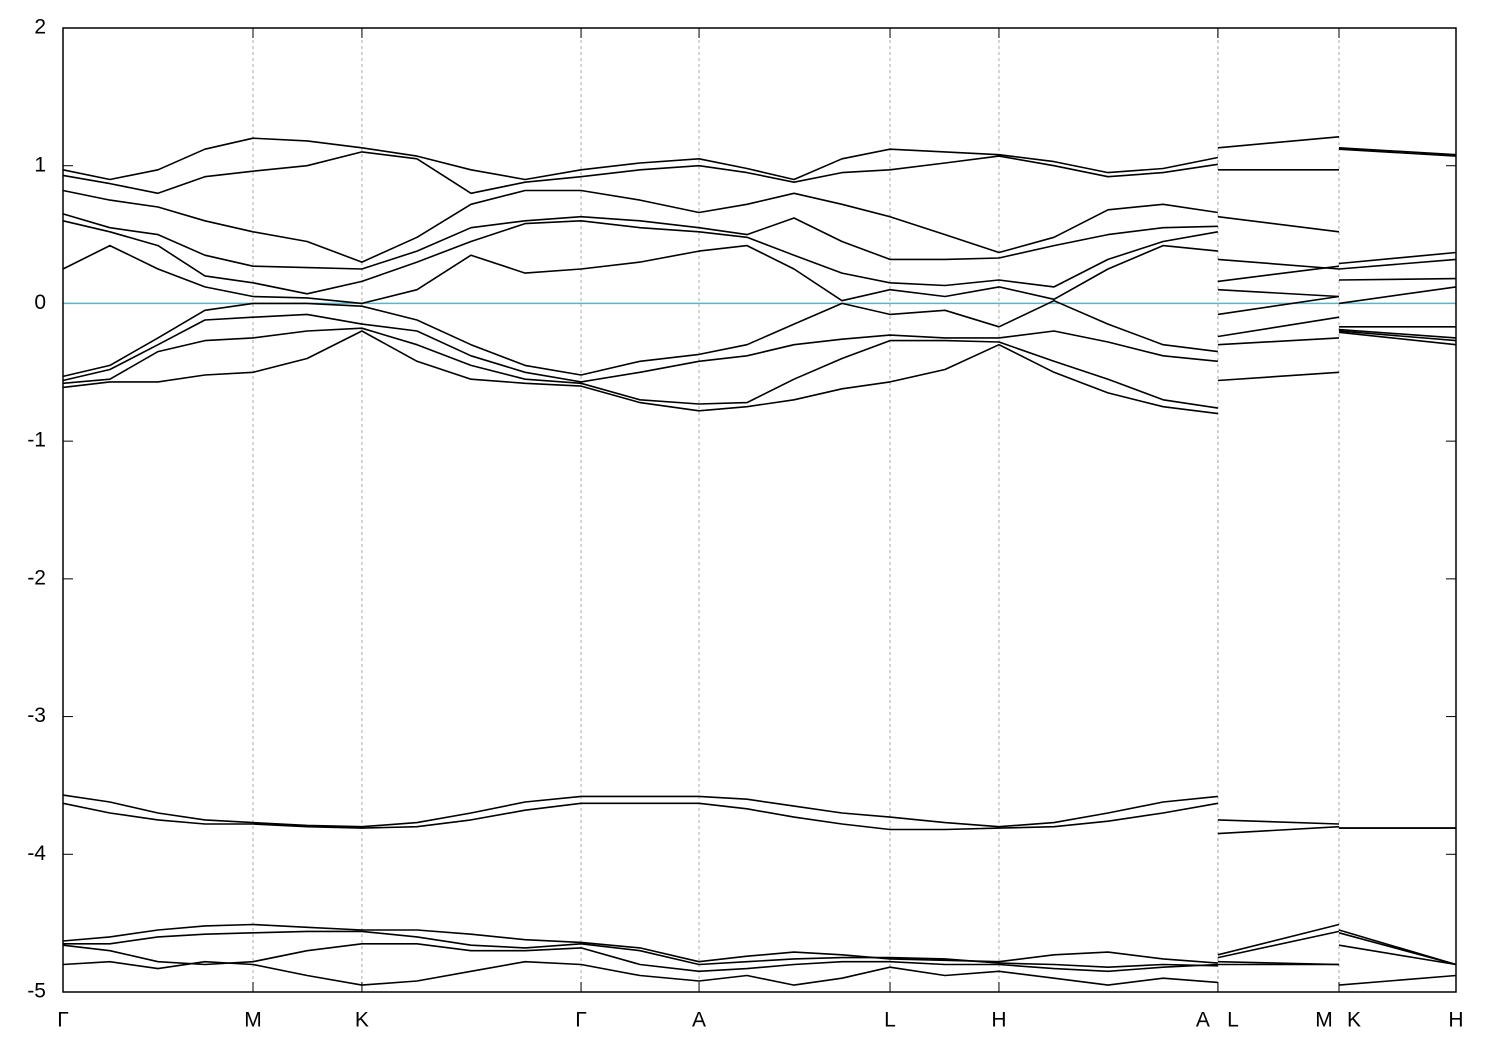 The image size is (1500, 1050). What do you see at coordinates (36, 991) in the screenshot?
I see `y-tick-label: -5` at bounding box center [36, 991].